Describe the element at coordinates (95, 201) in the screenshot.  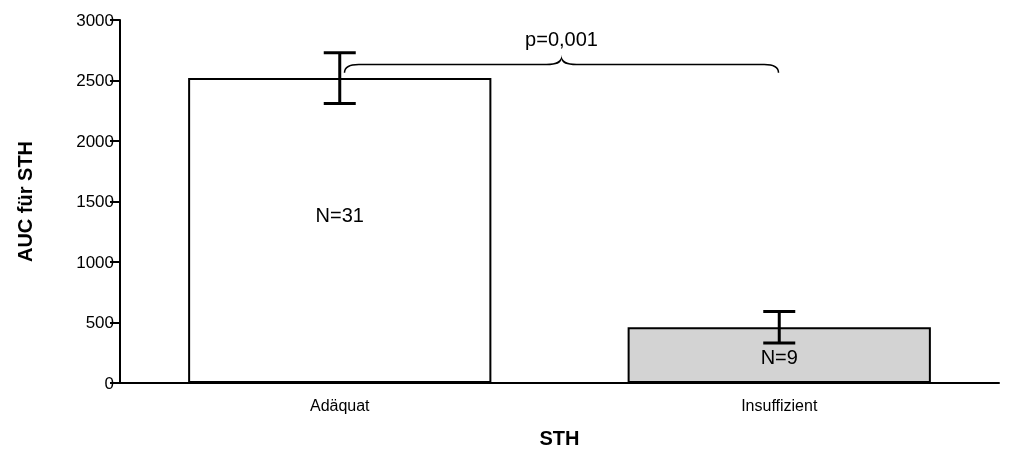
I see `y-tick-label: 1500` at that location.